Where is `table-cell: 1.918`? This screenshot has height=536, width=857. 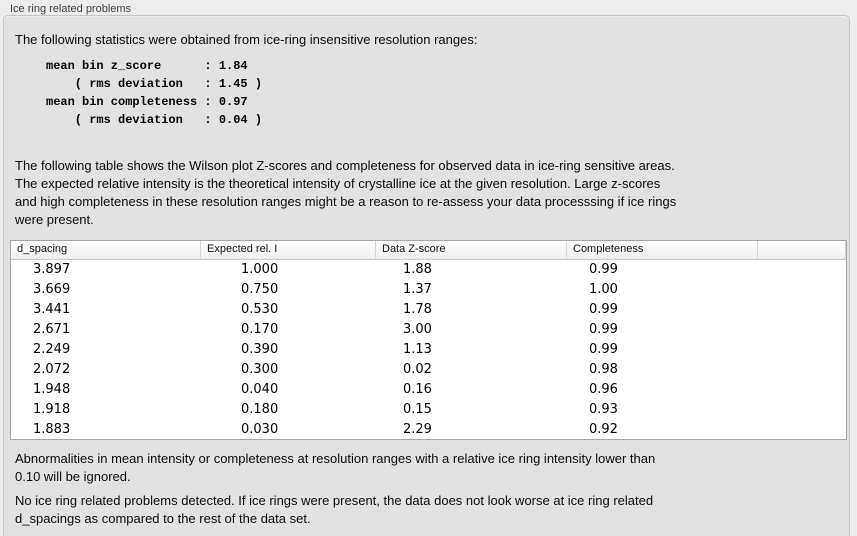
table-cell: 1.918 is located at coordinates (52, 409).